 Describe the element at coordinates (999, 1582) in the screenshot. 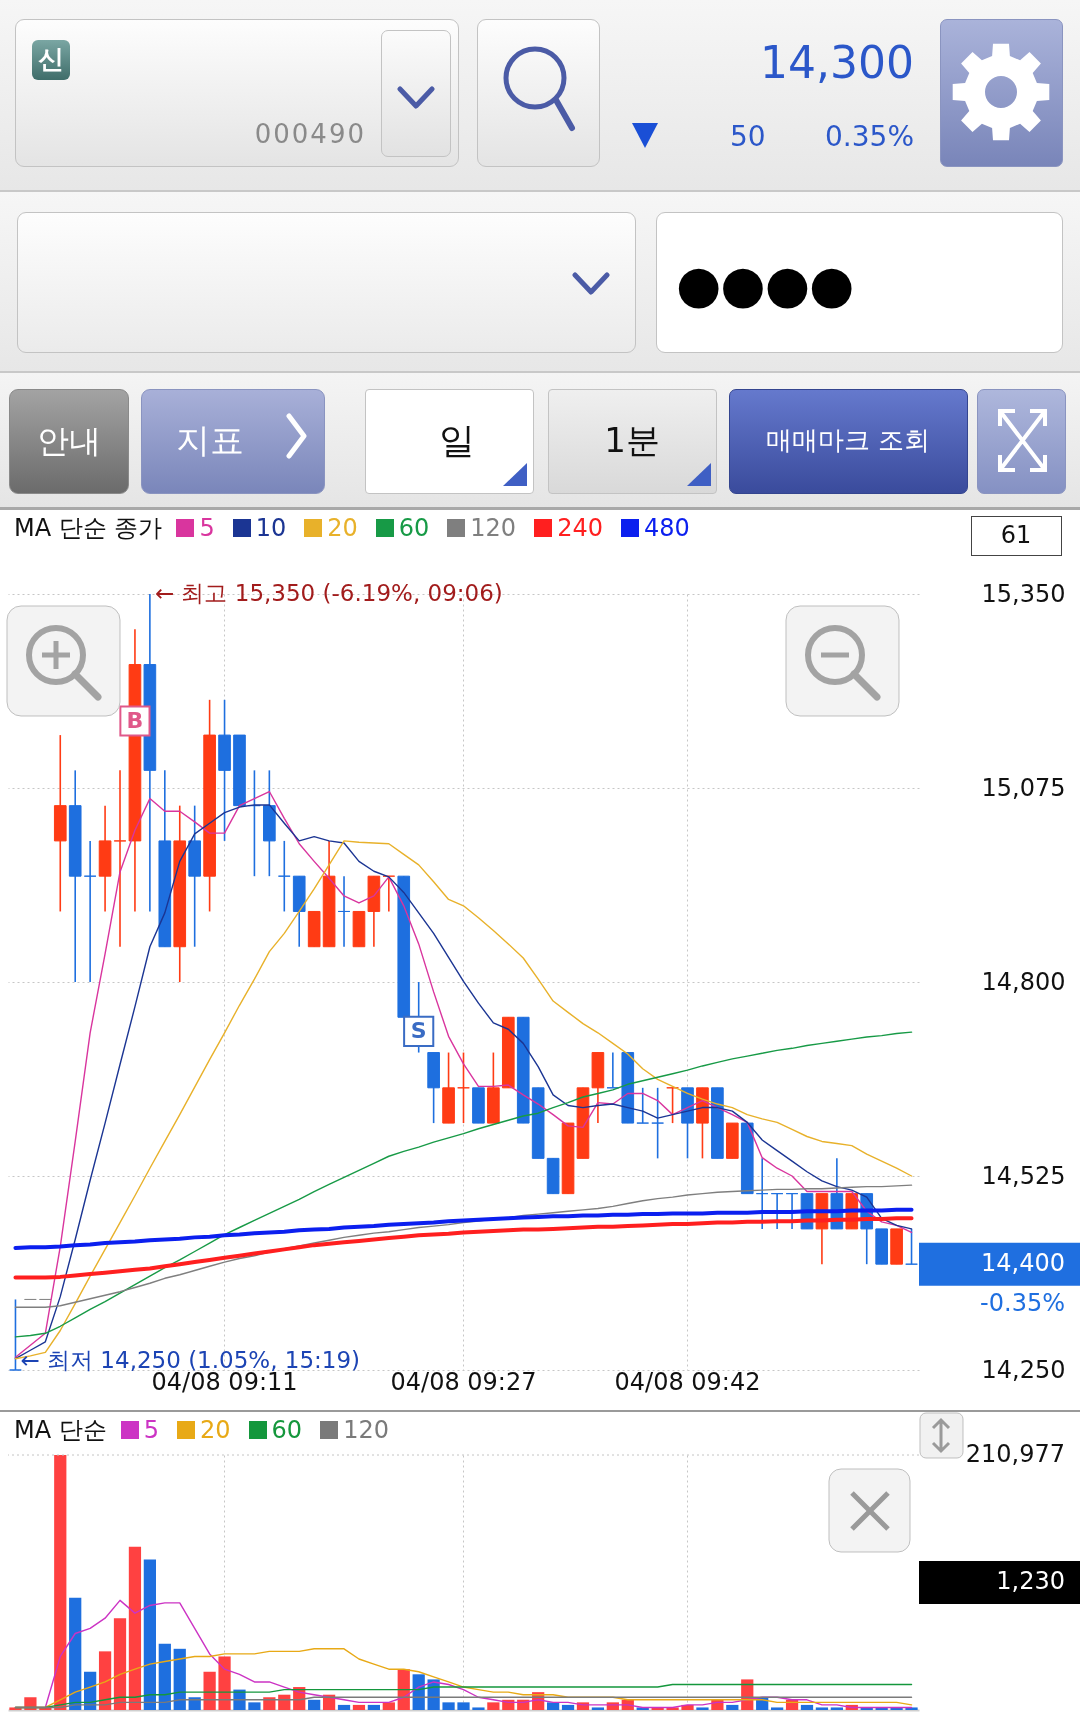

I see `label-box: 1,230` at that location.